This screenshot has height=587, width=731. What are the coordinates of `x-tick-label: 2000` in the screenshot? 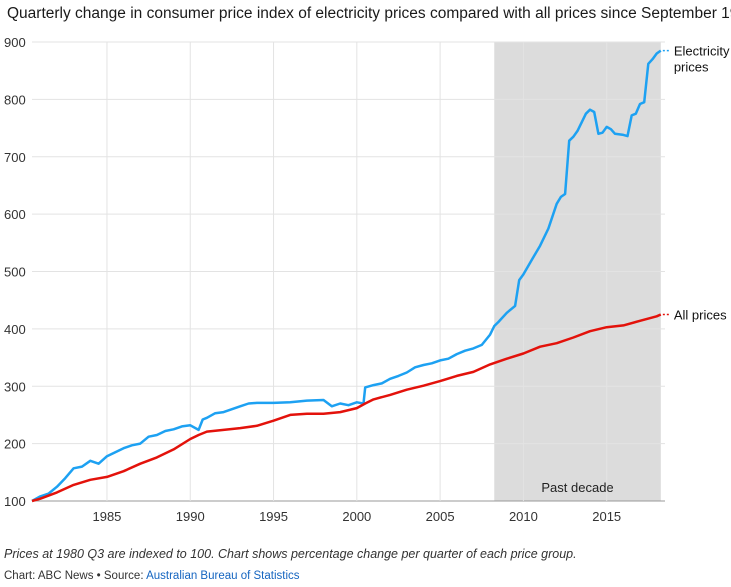 It's located at (356, 516).